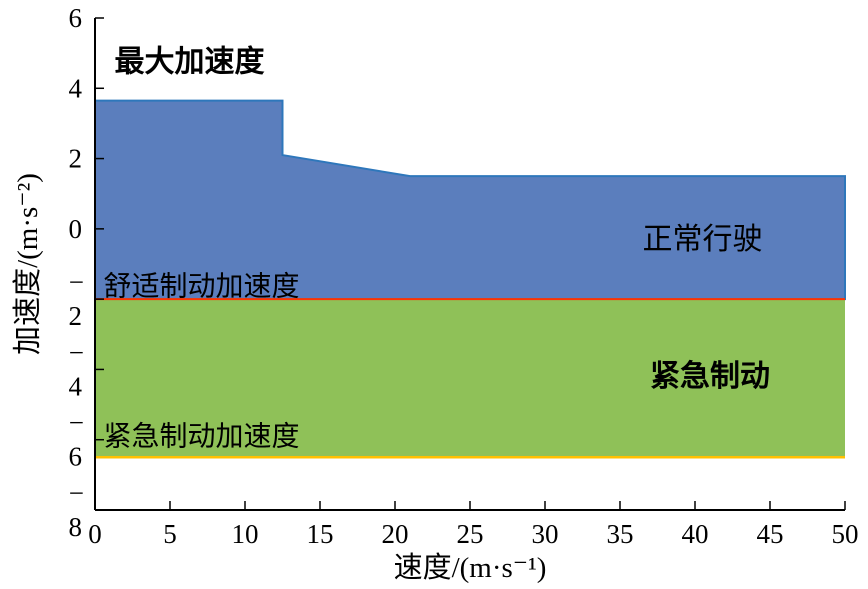  What do you see at coordinates (695, 534) in the screenshot?
I see `x-tick-label: 40` at bounding box center [695, 534].